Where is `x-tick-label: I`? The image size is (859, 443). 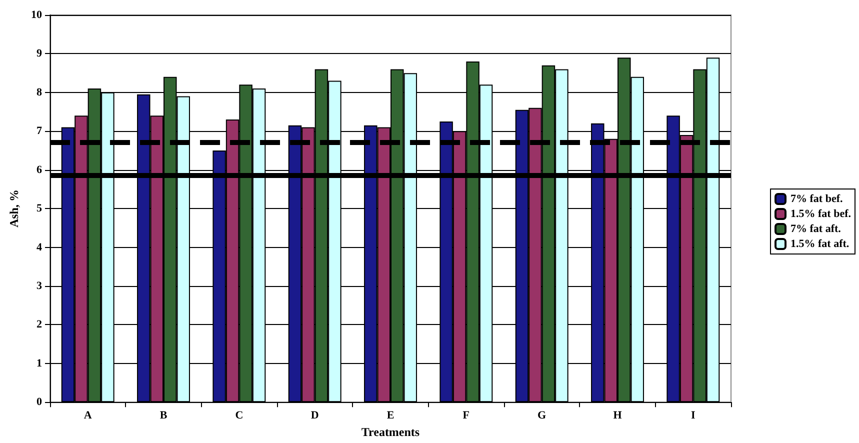 x-tick-label: I is located at coordinates (693, 416).